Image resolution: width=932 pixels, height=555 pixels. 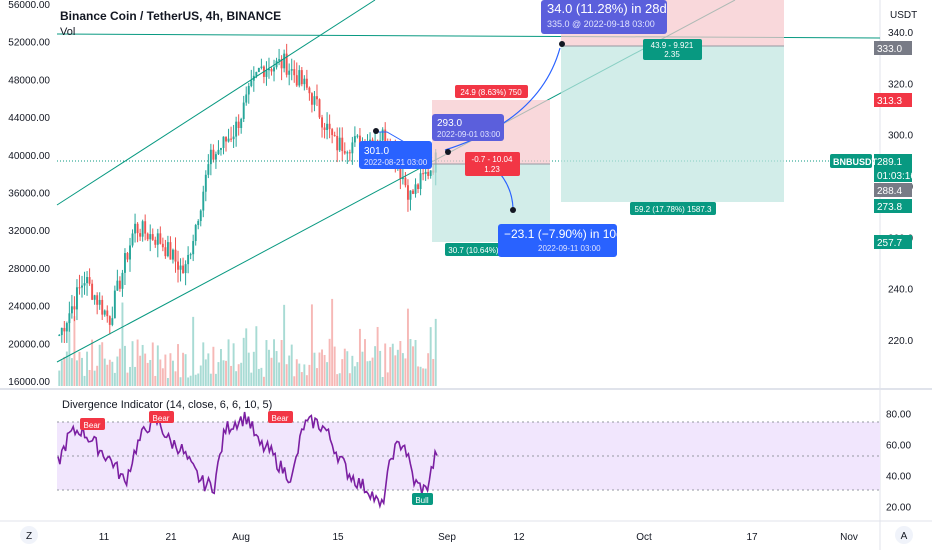 I want to click on short-position-entry-label: -0.7 - 10.04 1.23, so click(x=492, y=164).